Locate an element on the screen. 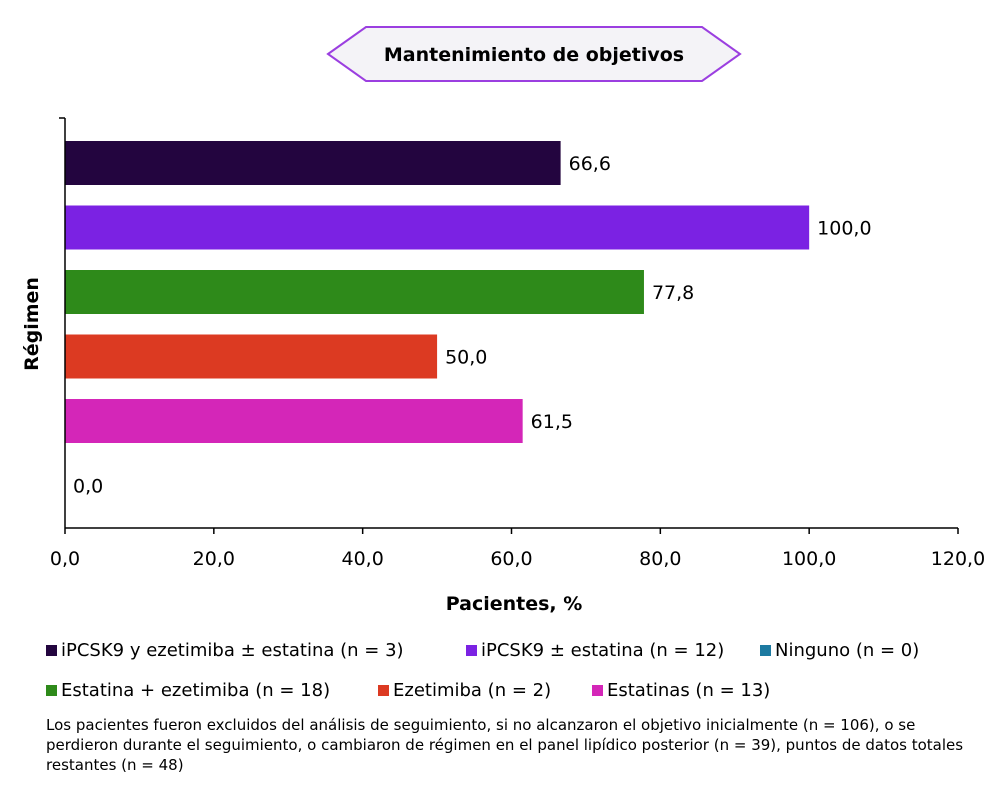 This screenshot has width=1006, height=788. x-tick-label: 20,0 is located at coordinates (214, 559).